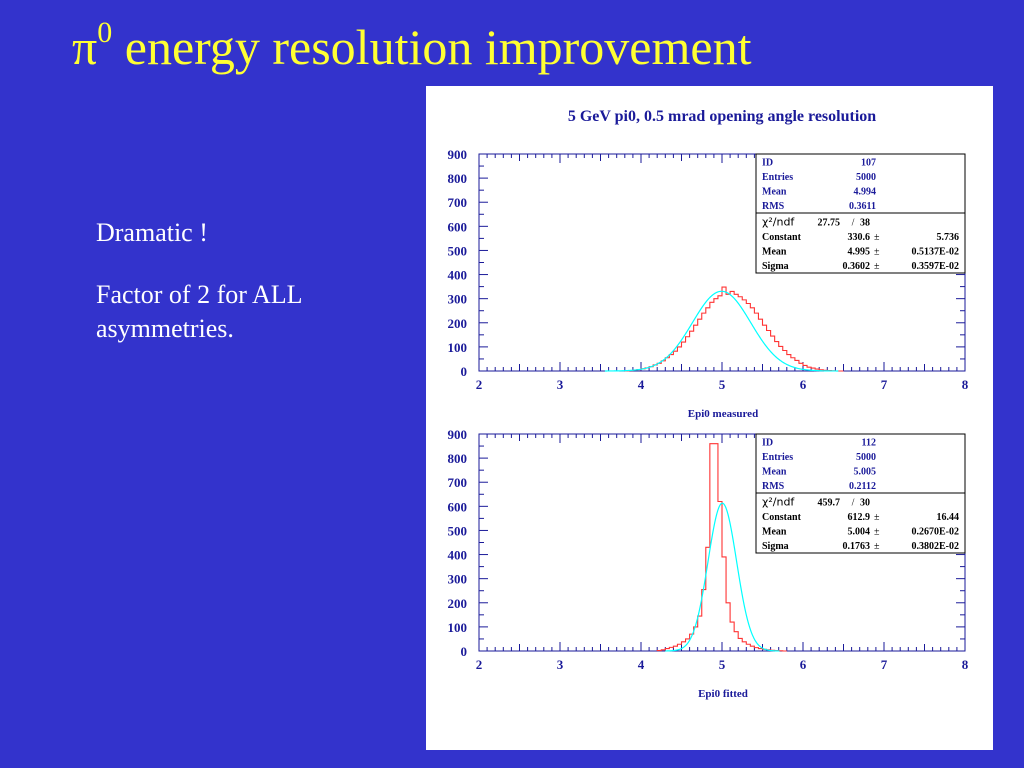 The height and width of the screenshot is (768, 1024). What do you see at coordinates (866, 177) in the screenshot?
I see `plot1-stats-value: 5000` at bounding box center [866, 177].